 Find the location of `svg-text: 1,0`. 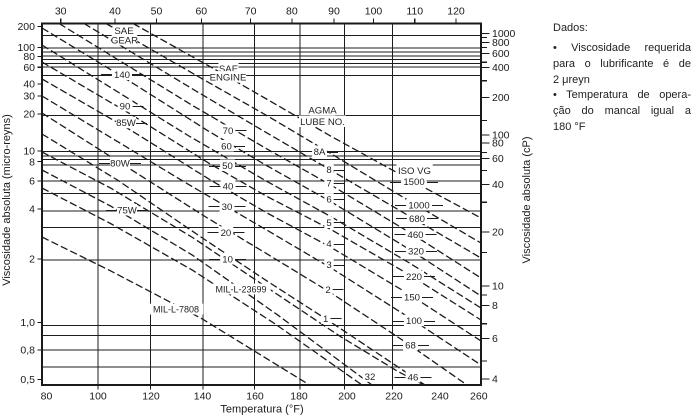

svg-text: 1,0 is located at coordinates (27, 323).